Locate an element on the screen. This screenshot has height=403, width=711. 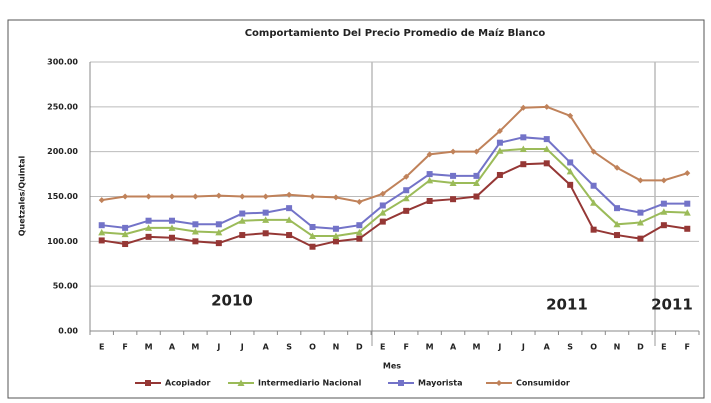
y-tick-label: 300.00 is located at coordinates (62, 62).